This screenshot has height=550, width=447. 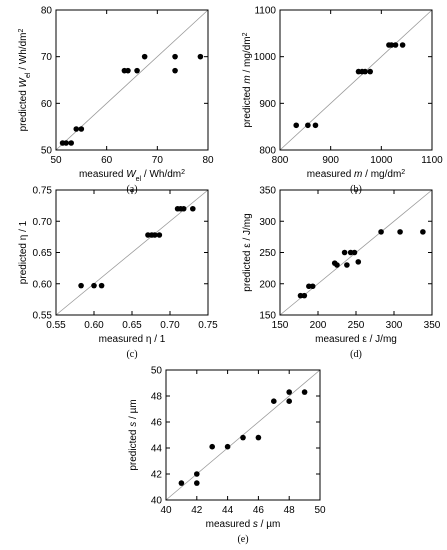 What do you see at coordinates (56, 325) in the screenshot?
I see `x-tick-label: 0.55` at bounding box center [56, 325].